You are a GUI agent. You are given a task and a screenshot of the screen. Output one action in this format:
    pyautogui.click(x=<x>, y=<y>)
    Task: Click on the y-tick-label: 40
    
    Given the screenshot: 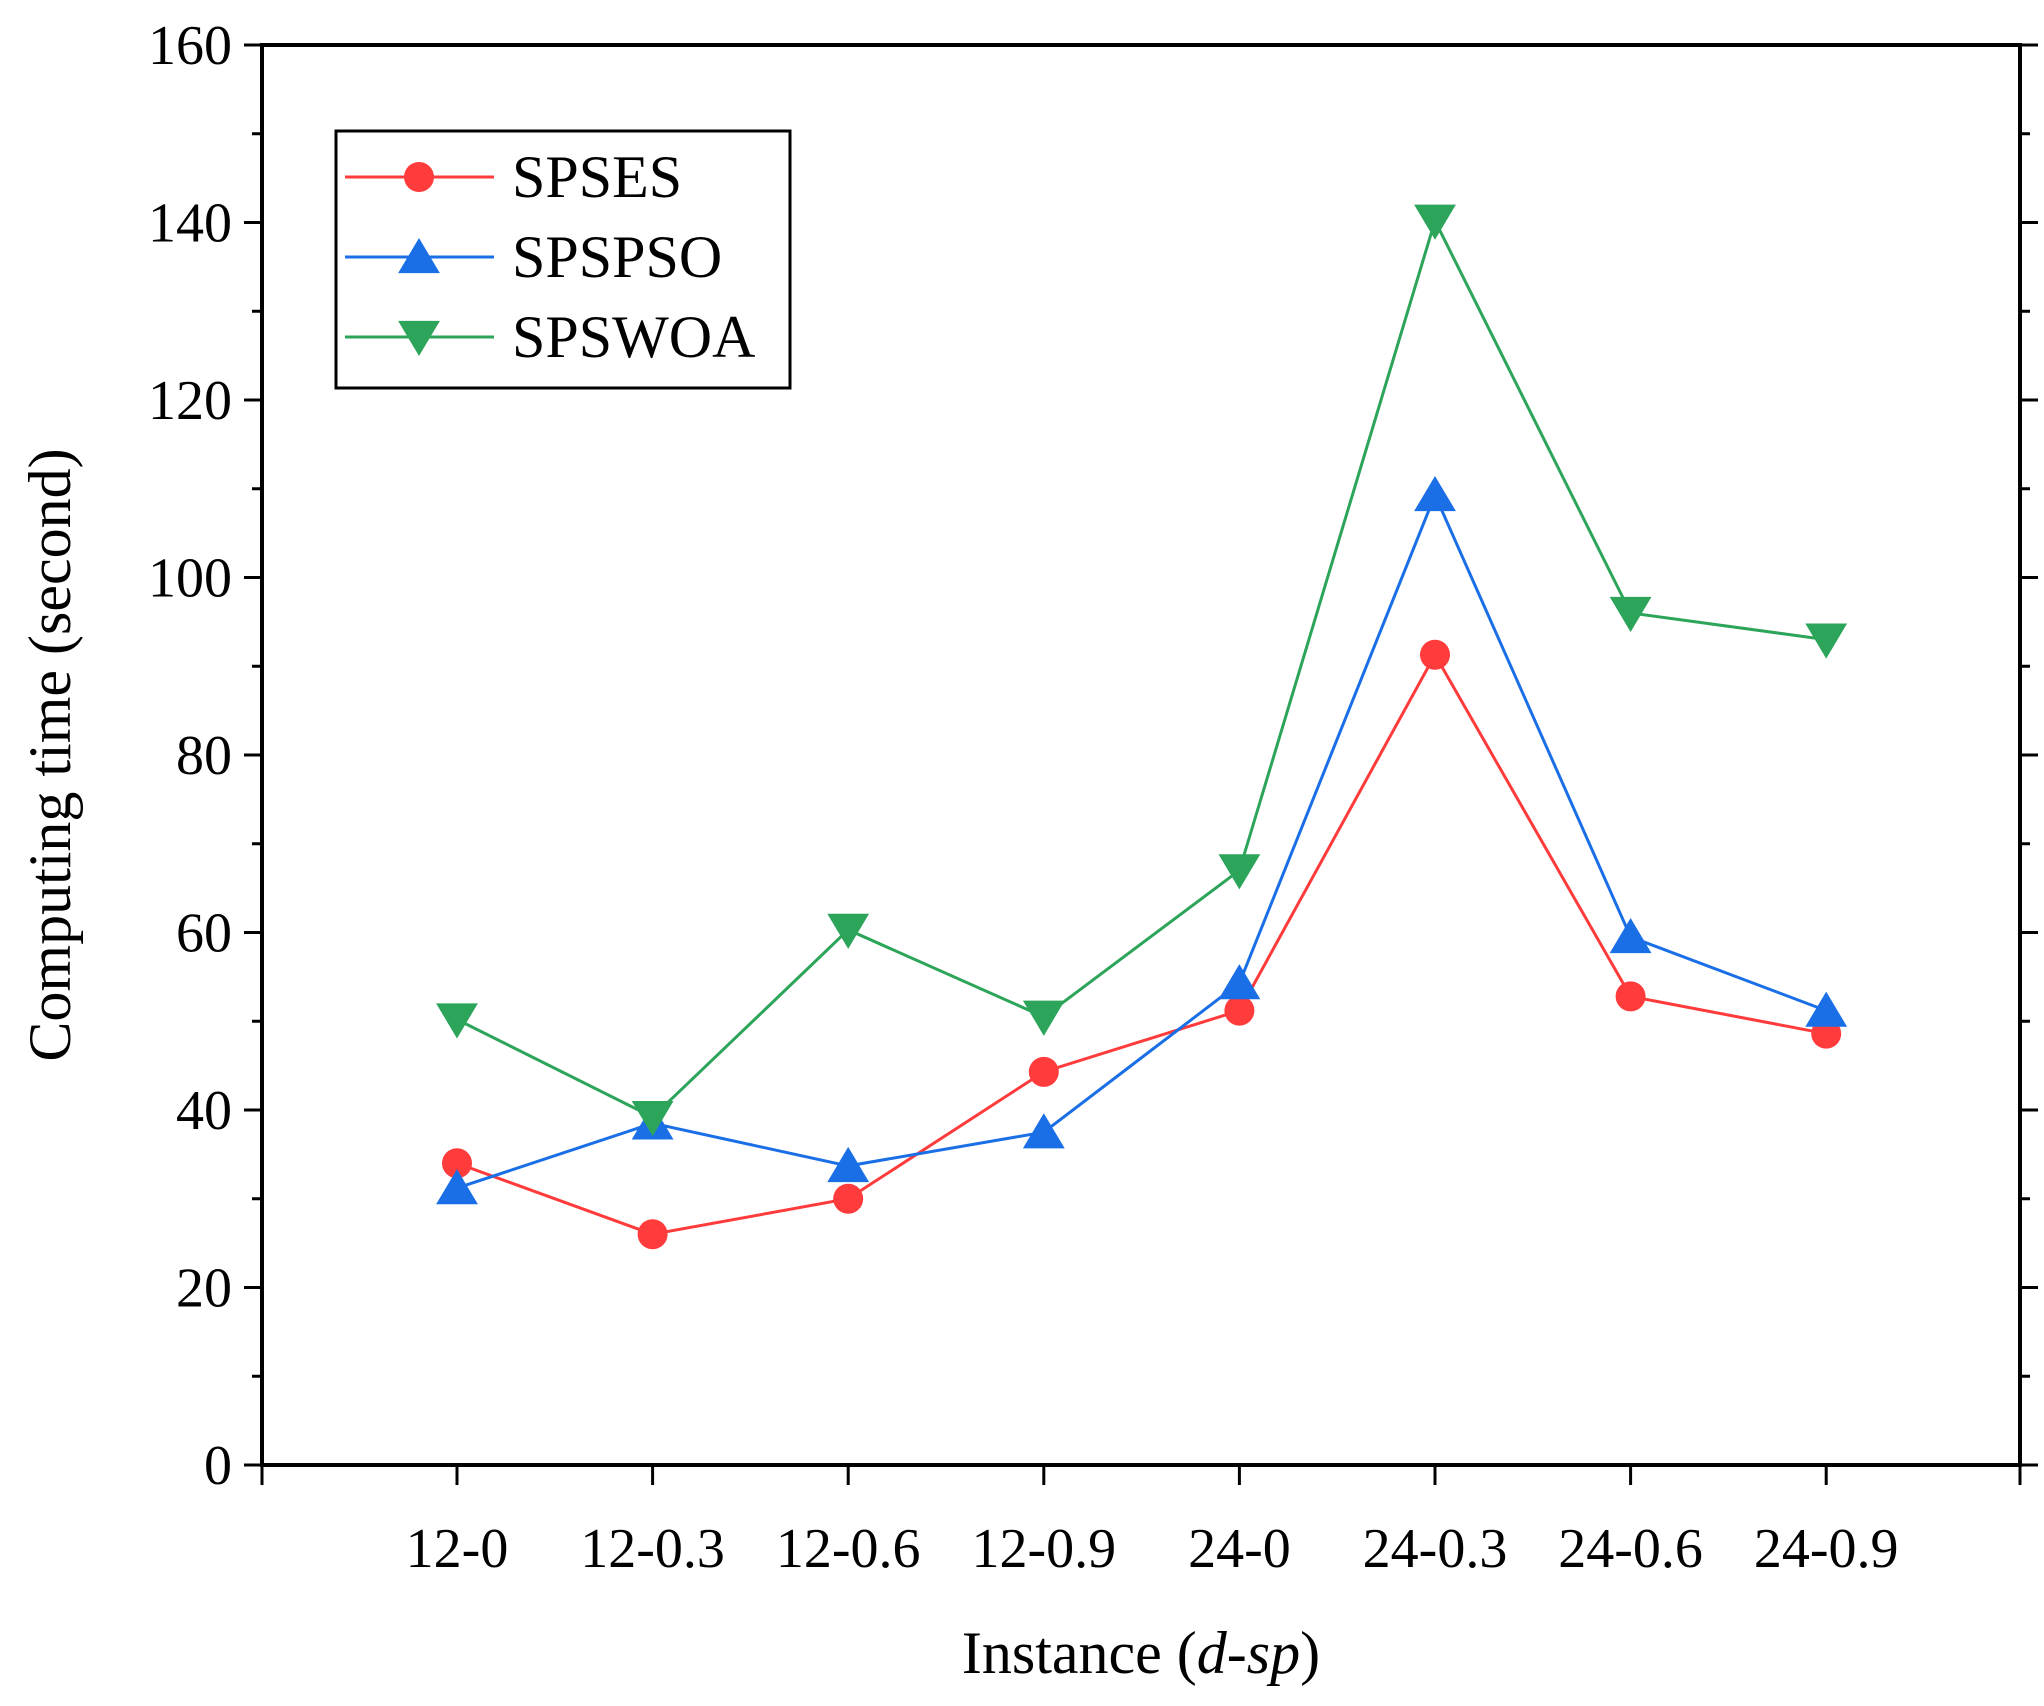 What is the action you would take?
    pyautogui.click(x=204, y=1111)
    